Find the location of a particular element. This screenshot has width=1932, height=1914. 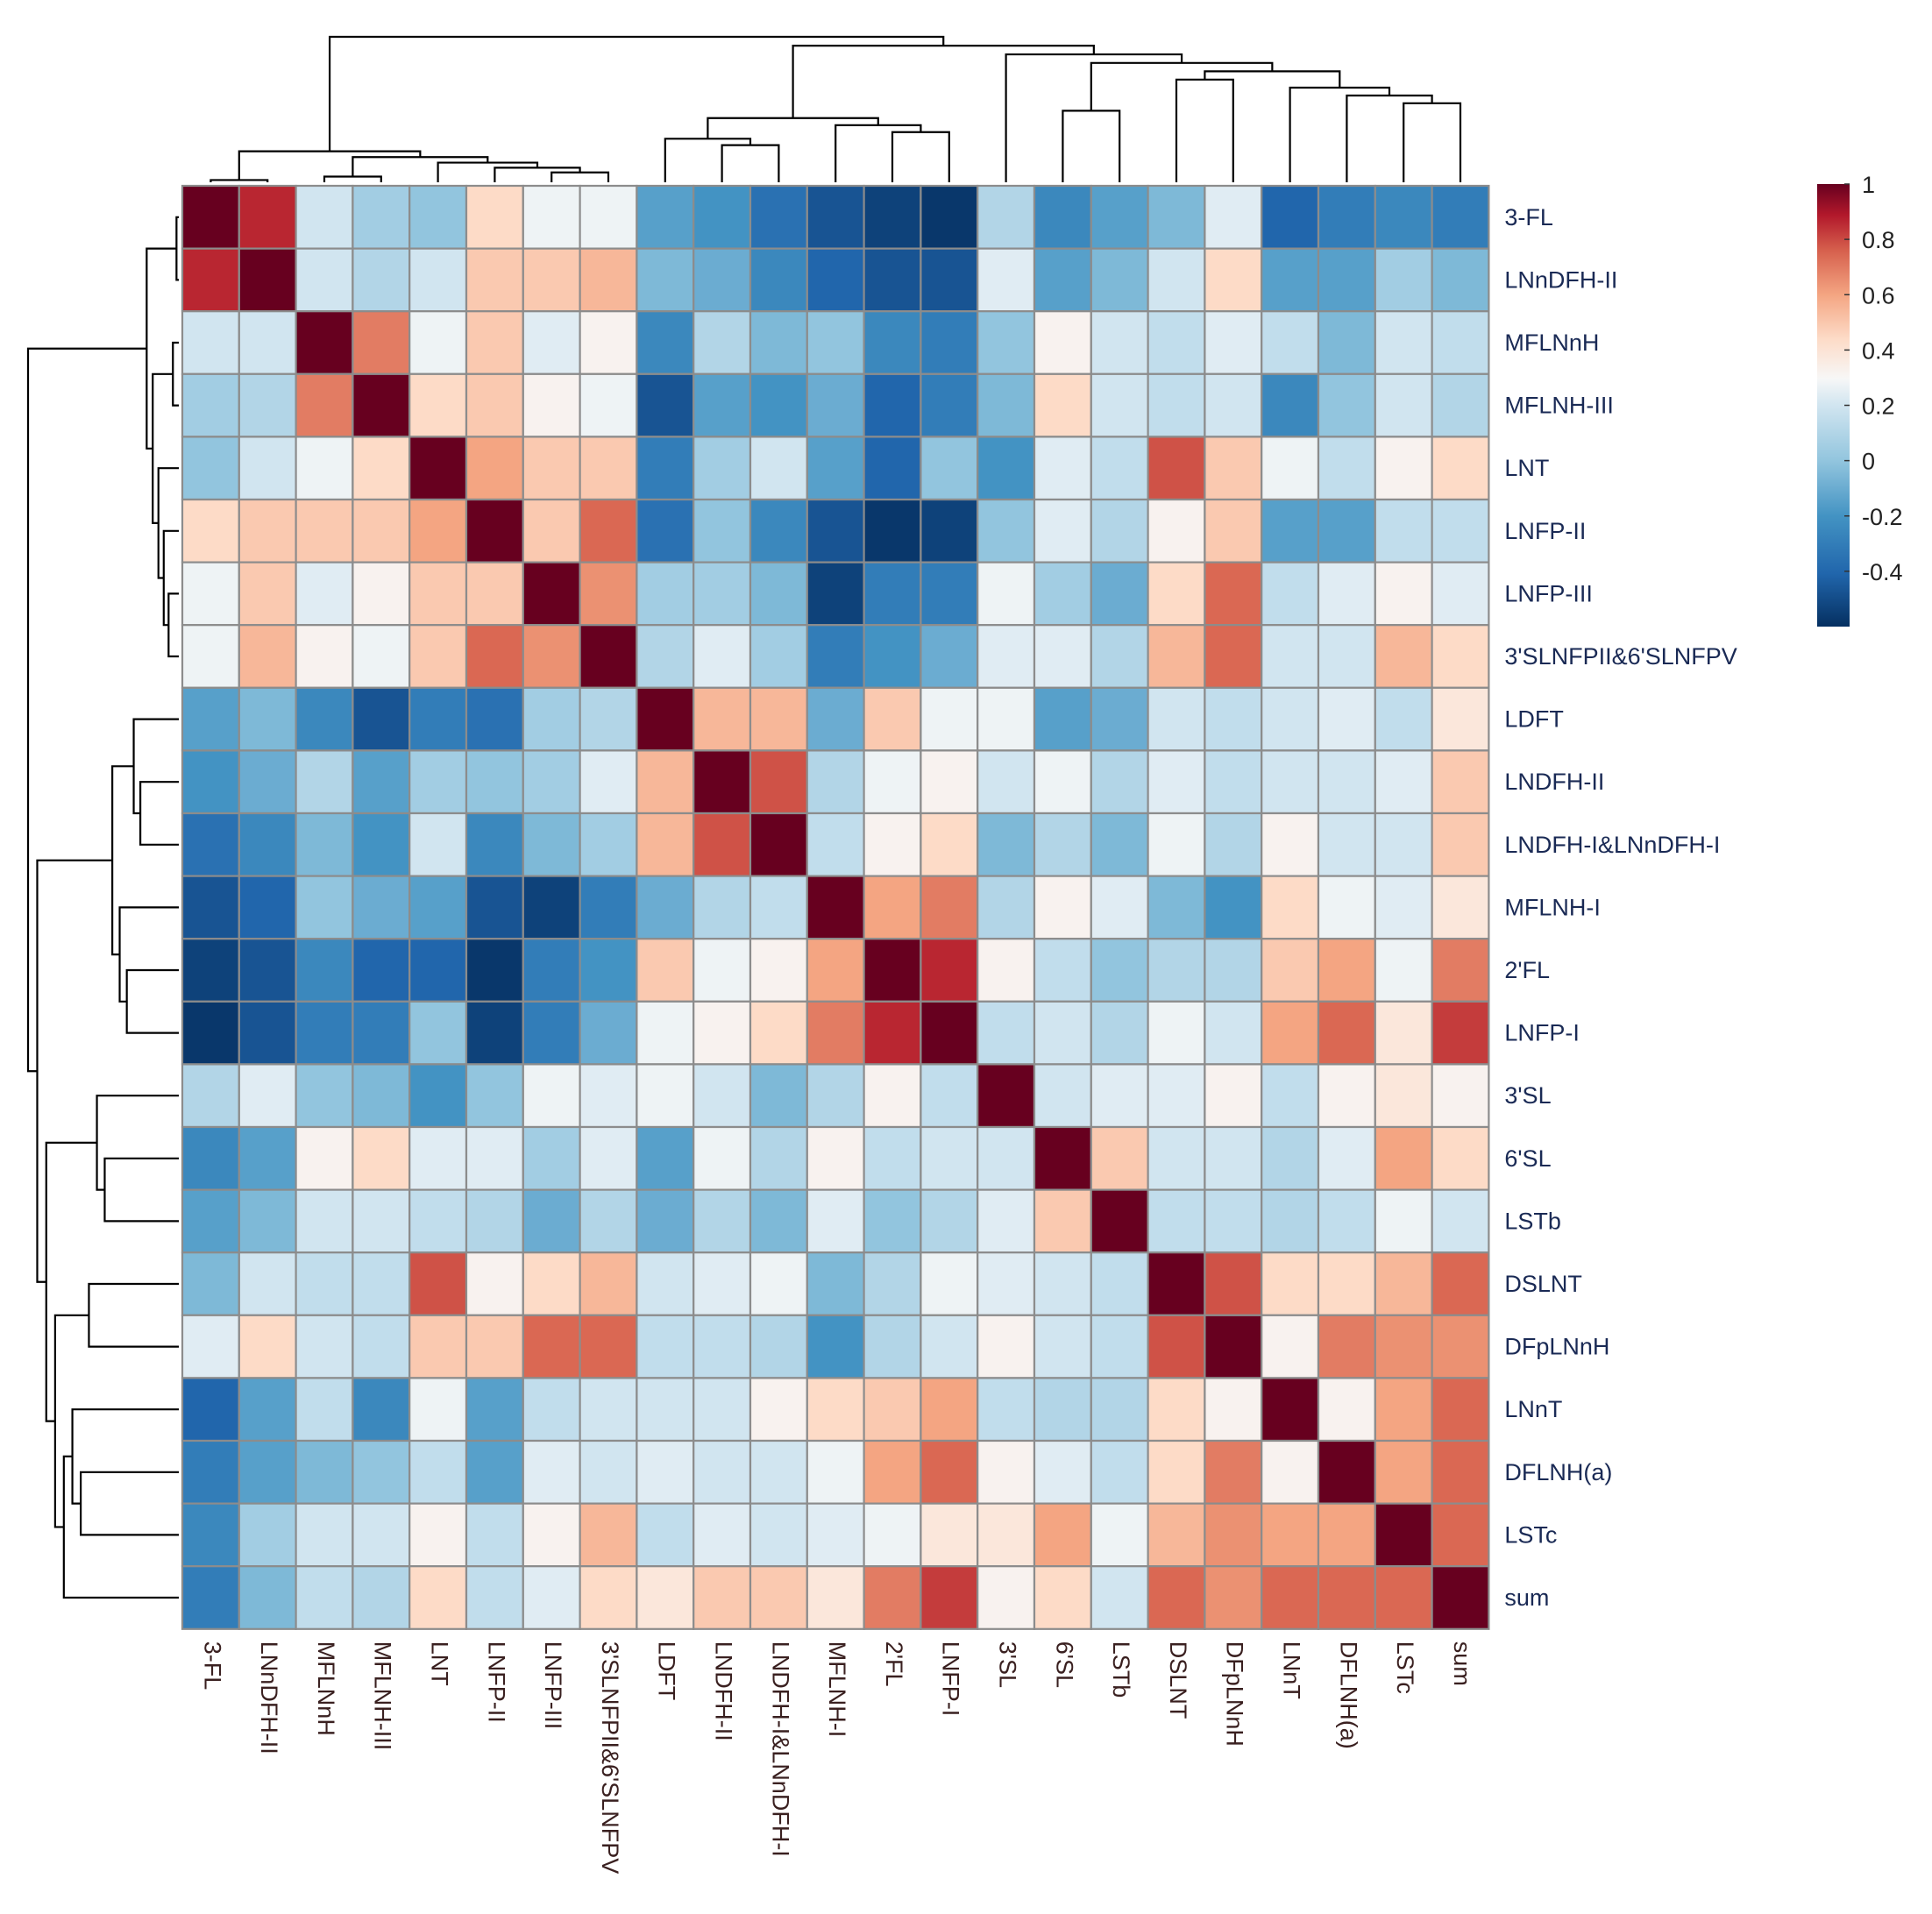

heatmap-cell-6-sl-x-lstc is located at coordinates (1403, 1158).